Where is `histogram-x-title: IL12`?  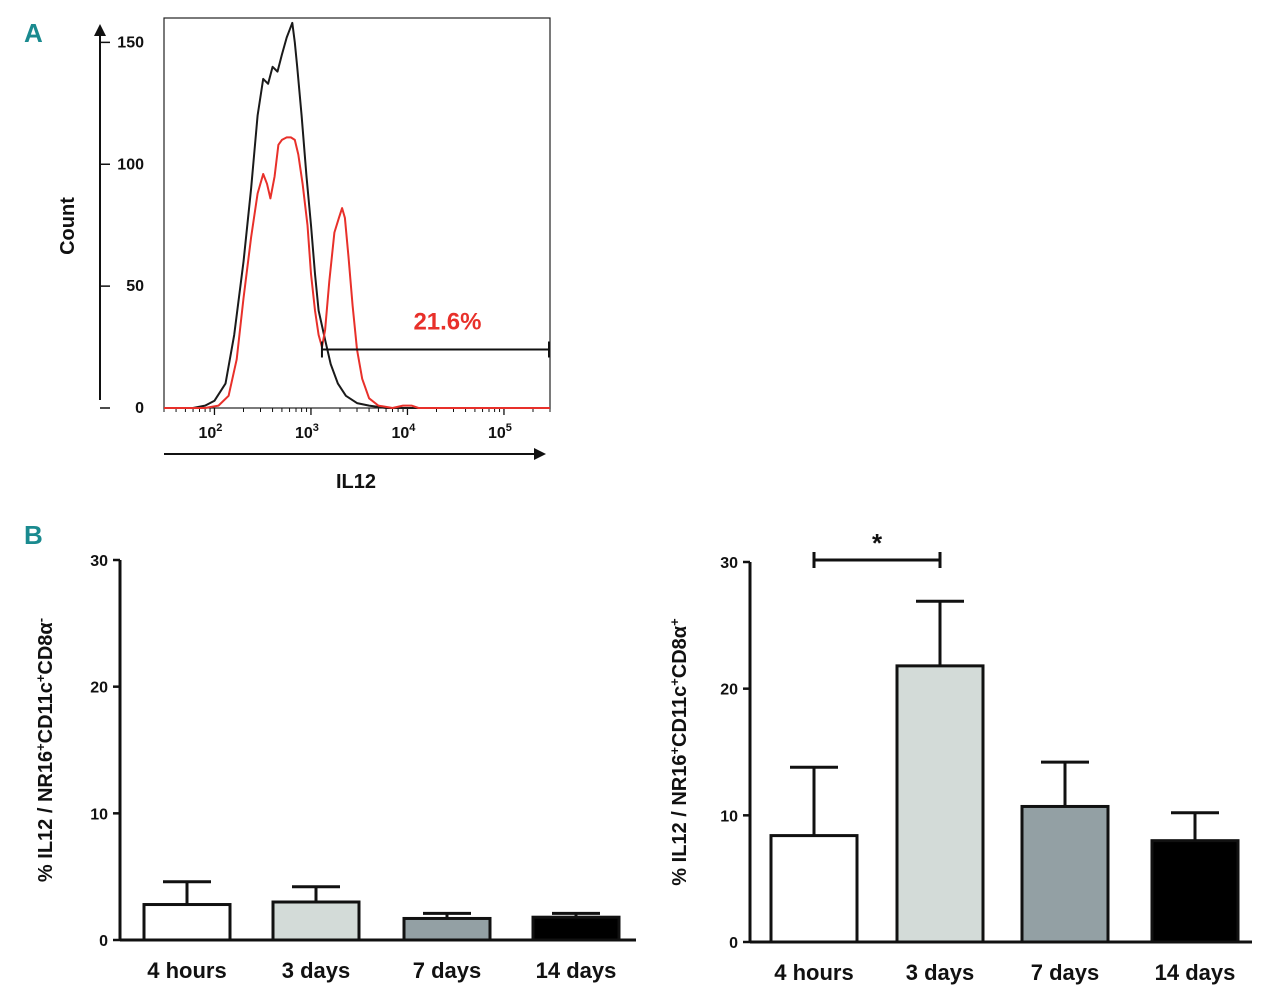
histogram-x-title: IL12 is located at coordinates (356, 482).